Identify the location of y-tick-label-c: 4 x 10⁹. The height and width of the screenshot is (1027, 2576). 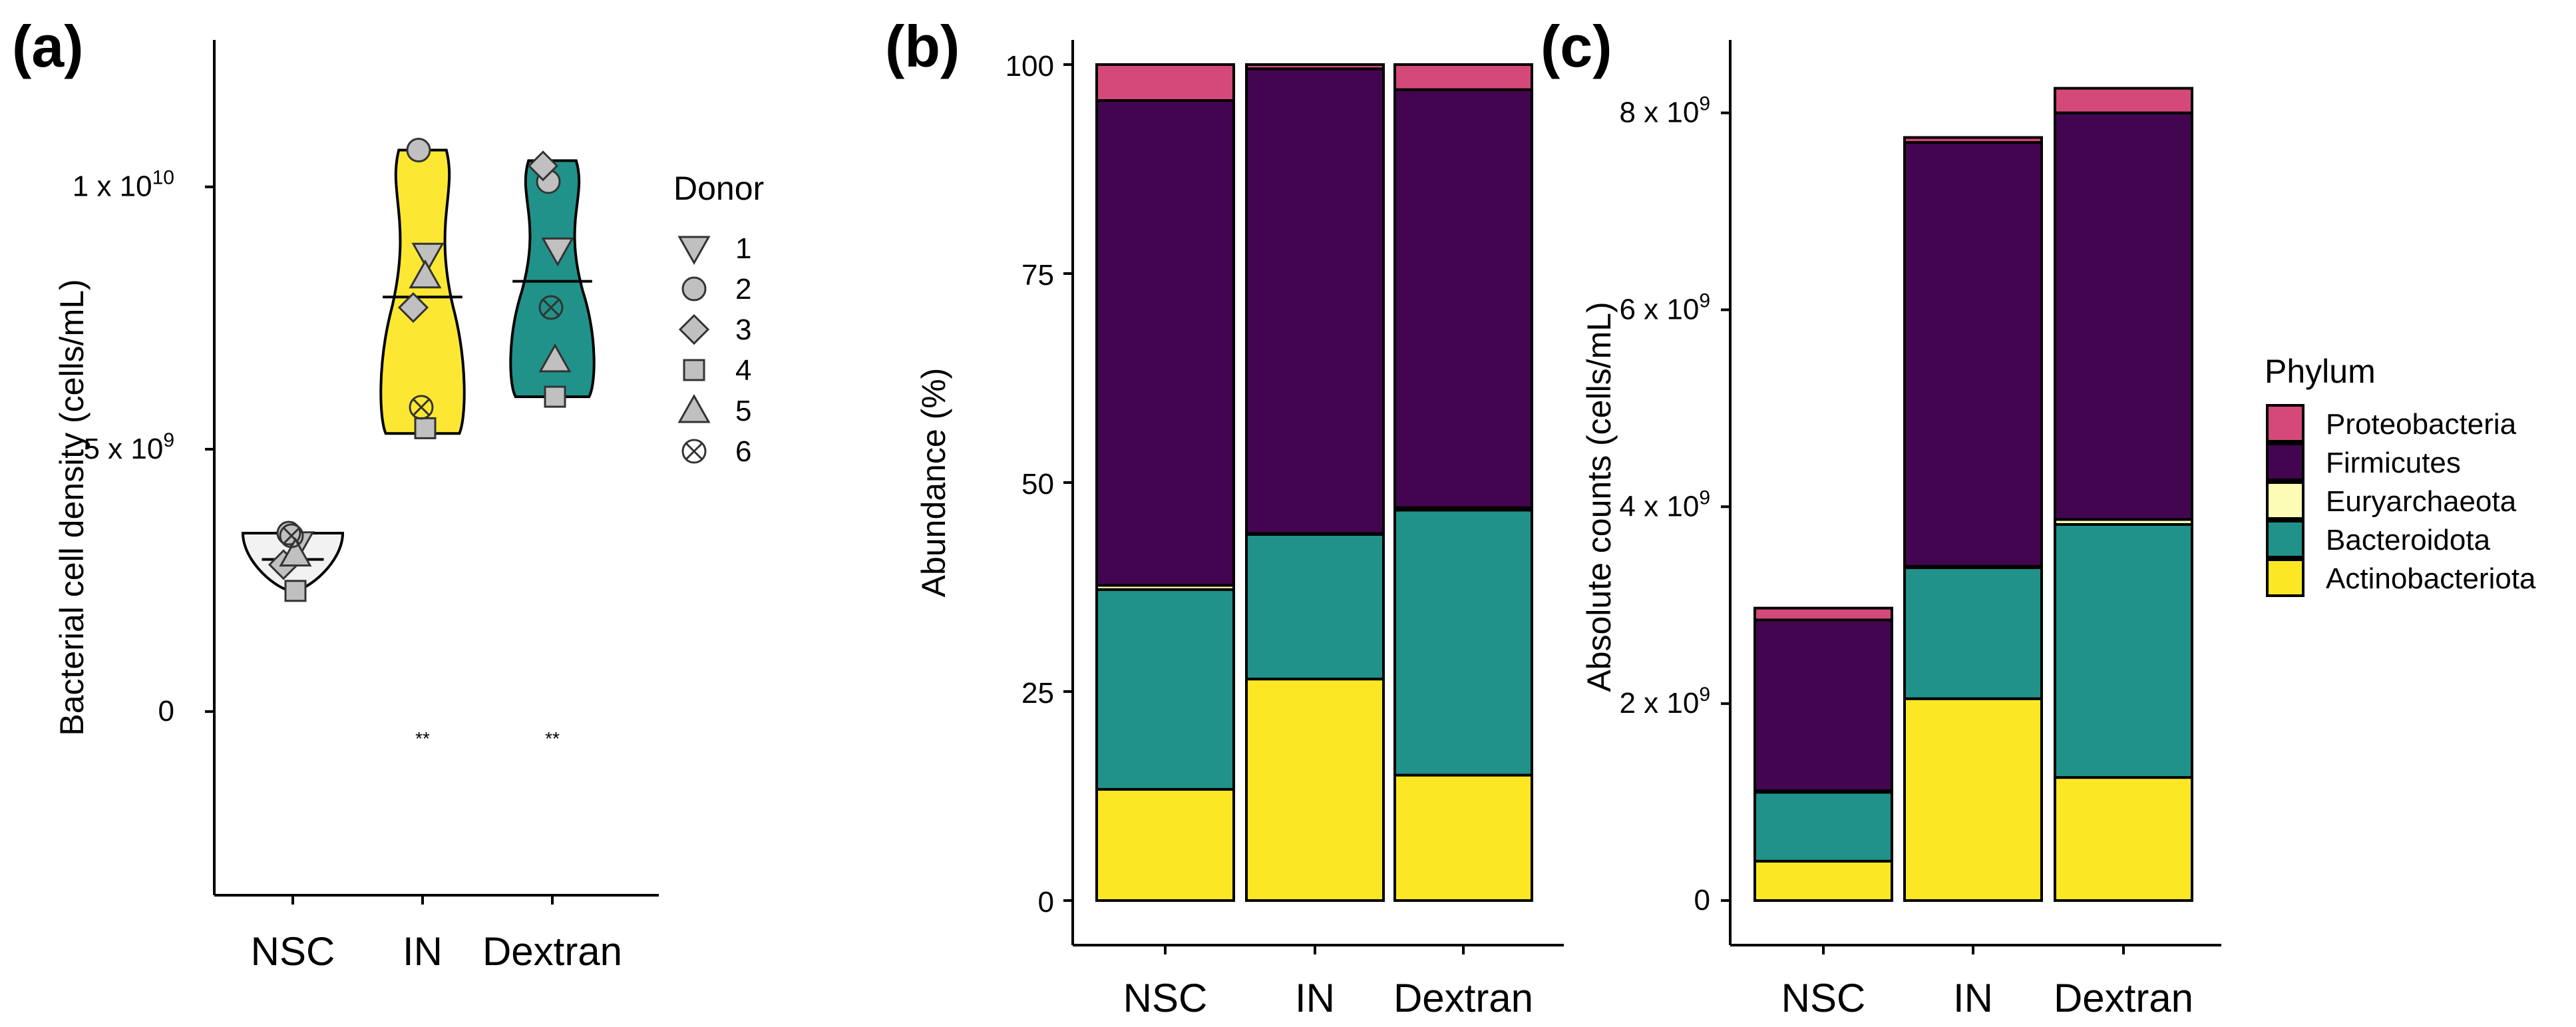
(1664, 504).